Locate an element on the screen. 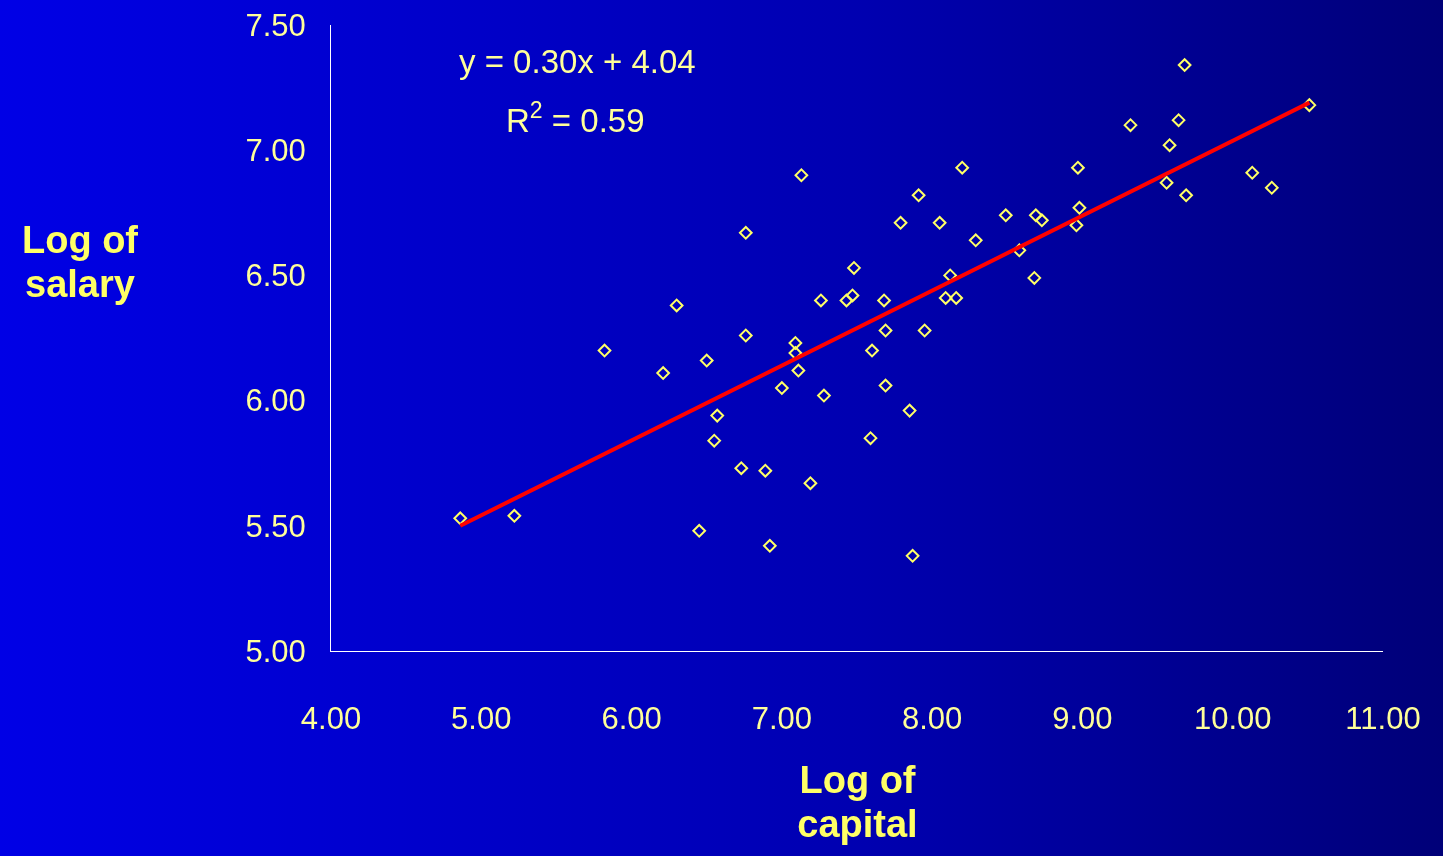 Image resolution: width=1443 pixels, height=856 pixels. x-tick-label: 8.00 is located at coordinates (932, 719).